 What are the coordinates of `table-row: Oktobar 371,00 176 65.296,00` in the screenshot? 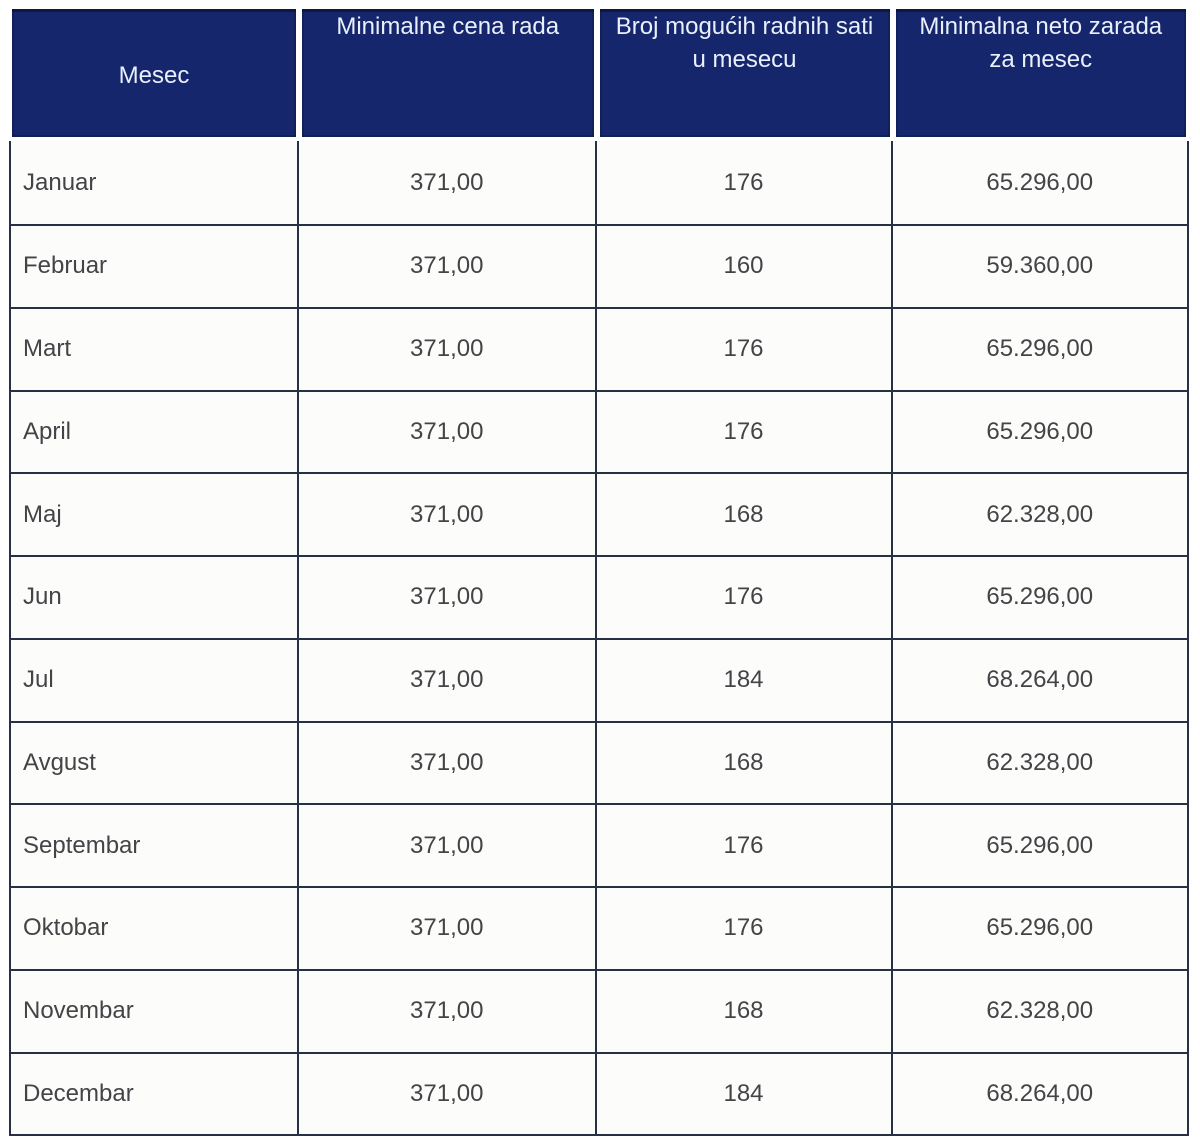 It's located at (599, 929).